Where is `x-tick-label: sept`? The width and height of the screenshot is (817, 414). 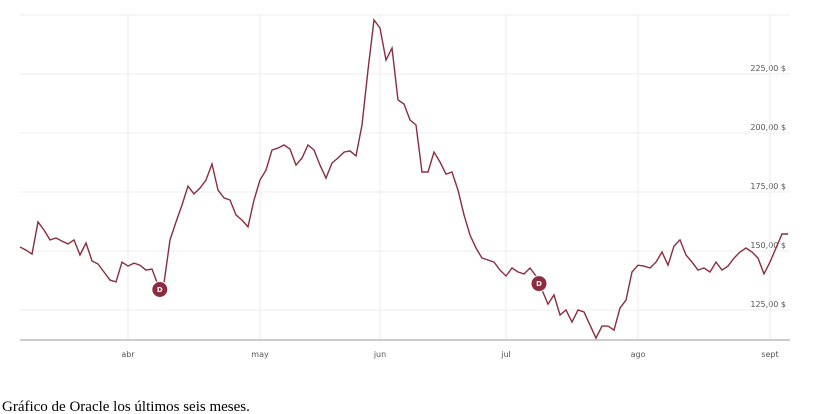
x-tick-label: sept is located at coordinates (769, 354).